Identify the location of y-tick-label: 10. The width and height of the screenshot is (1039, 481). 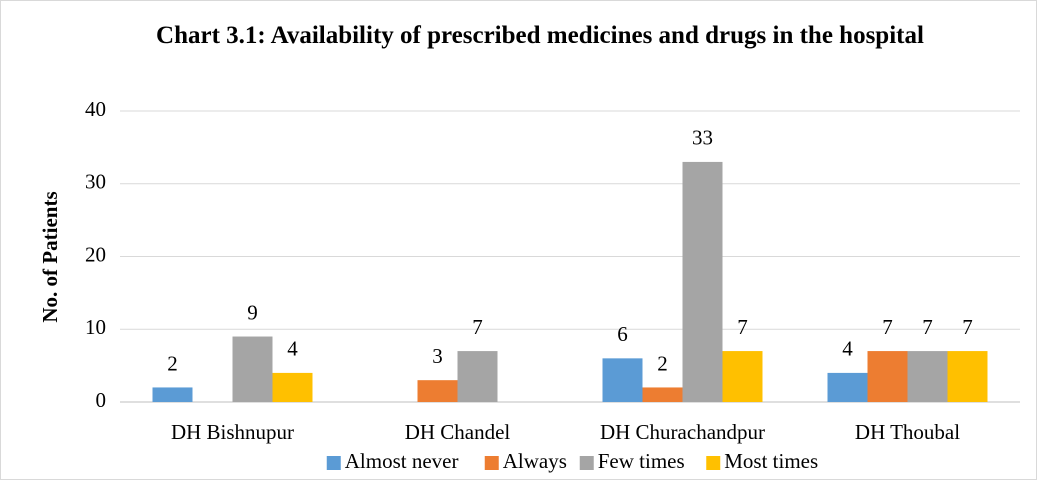
(95, 327).